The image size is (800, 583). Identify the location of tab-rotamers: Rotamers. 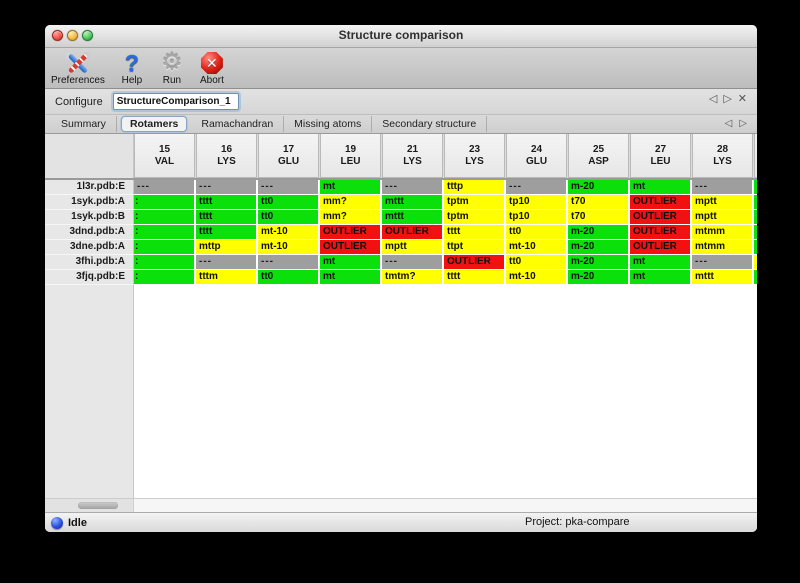
(154, 124).